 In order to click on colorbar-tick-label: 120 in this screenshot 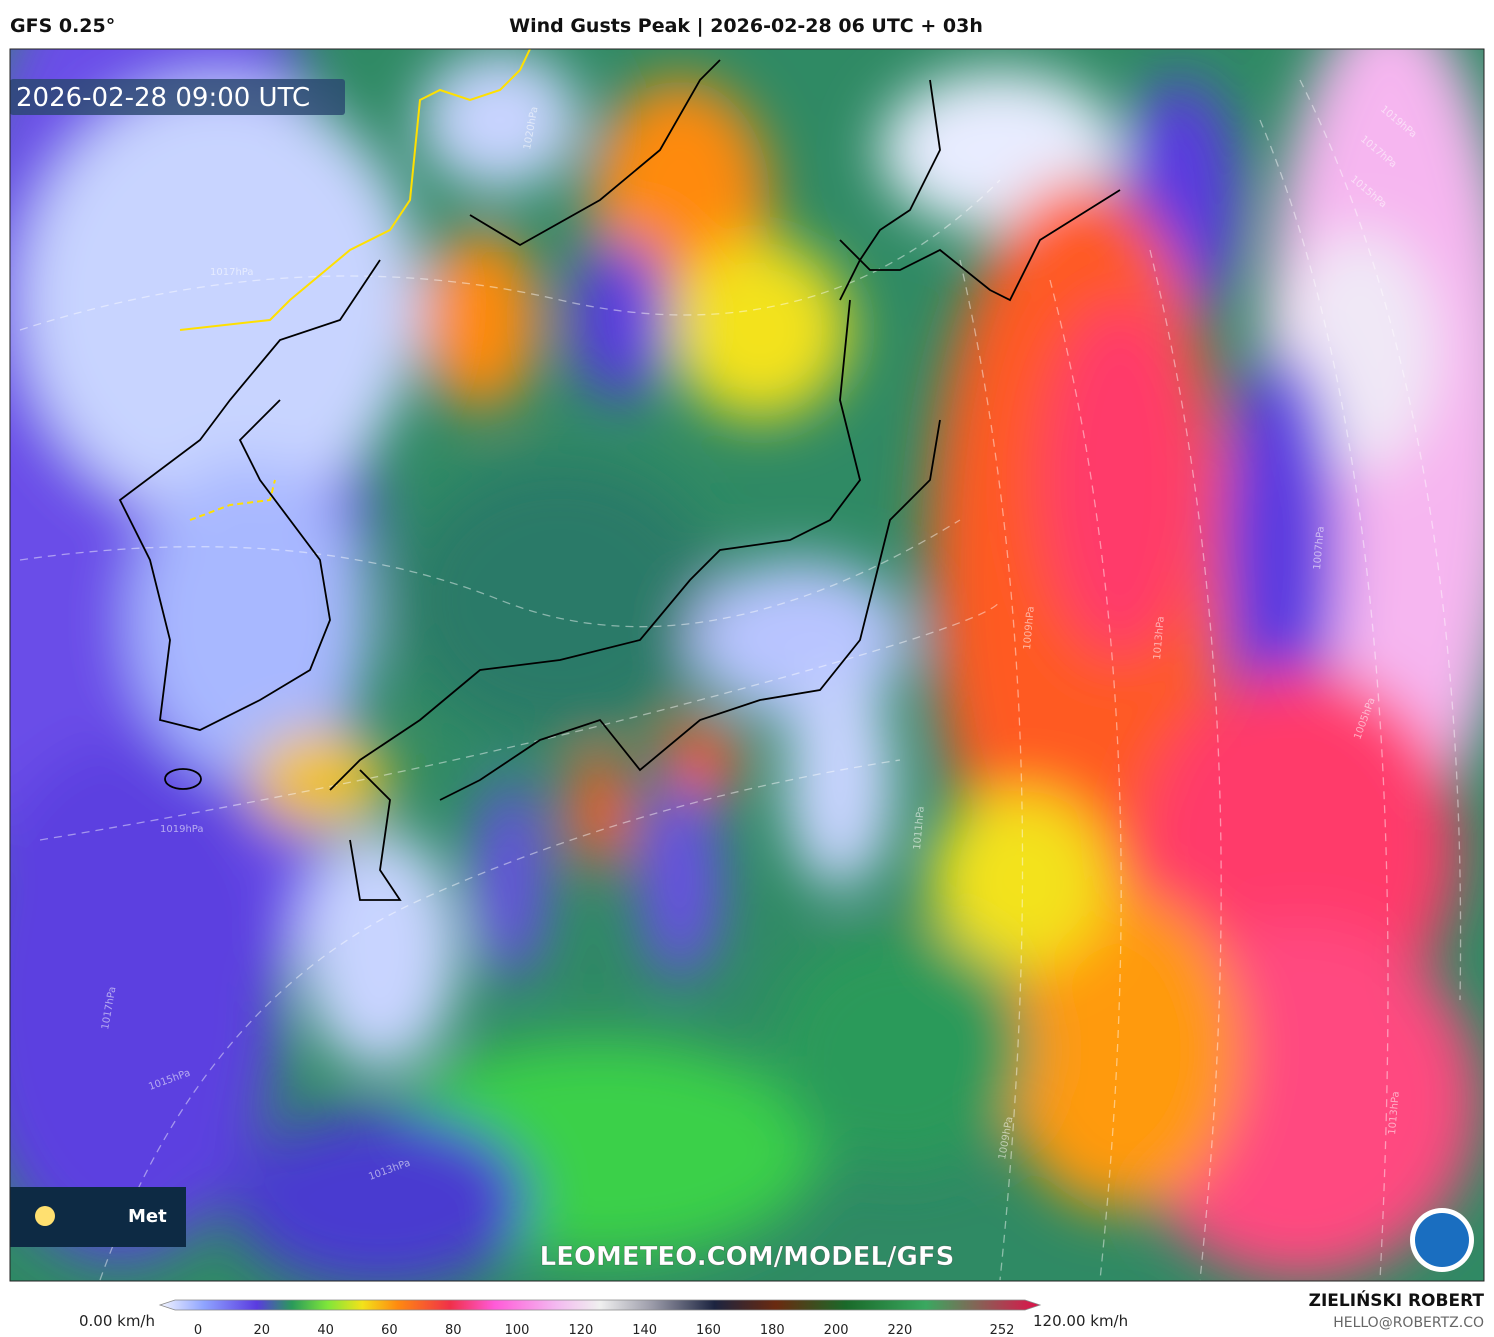, I will do `click(580, 1330)`.